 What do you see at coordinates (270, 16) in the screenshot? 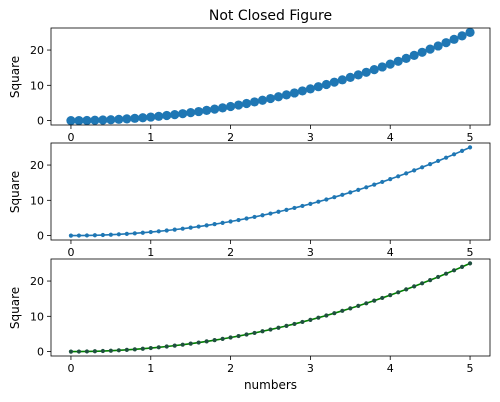
I see `chart-title: Not Closed Figure` at bounding box center [270, 16].